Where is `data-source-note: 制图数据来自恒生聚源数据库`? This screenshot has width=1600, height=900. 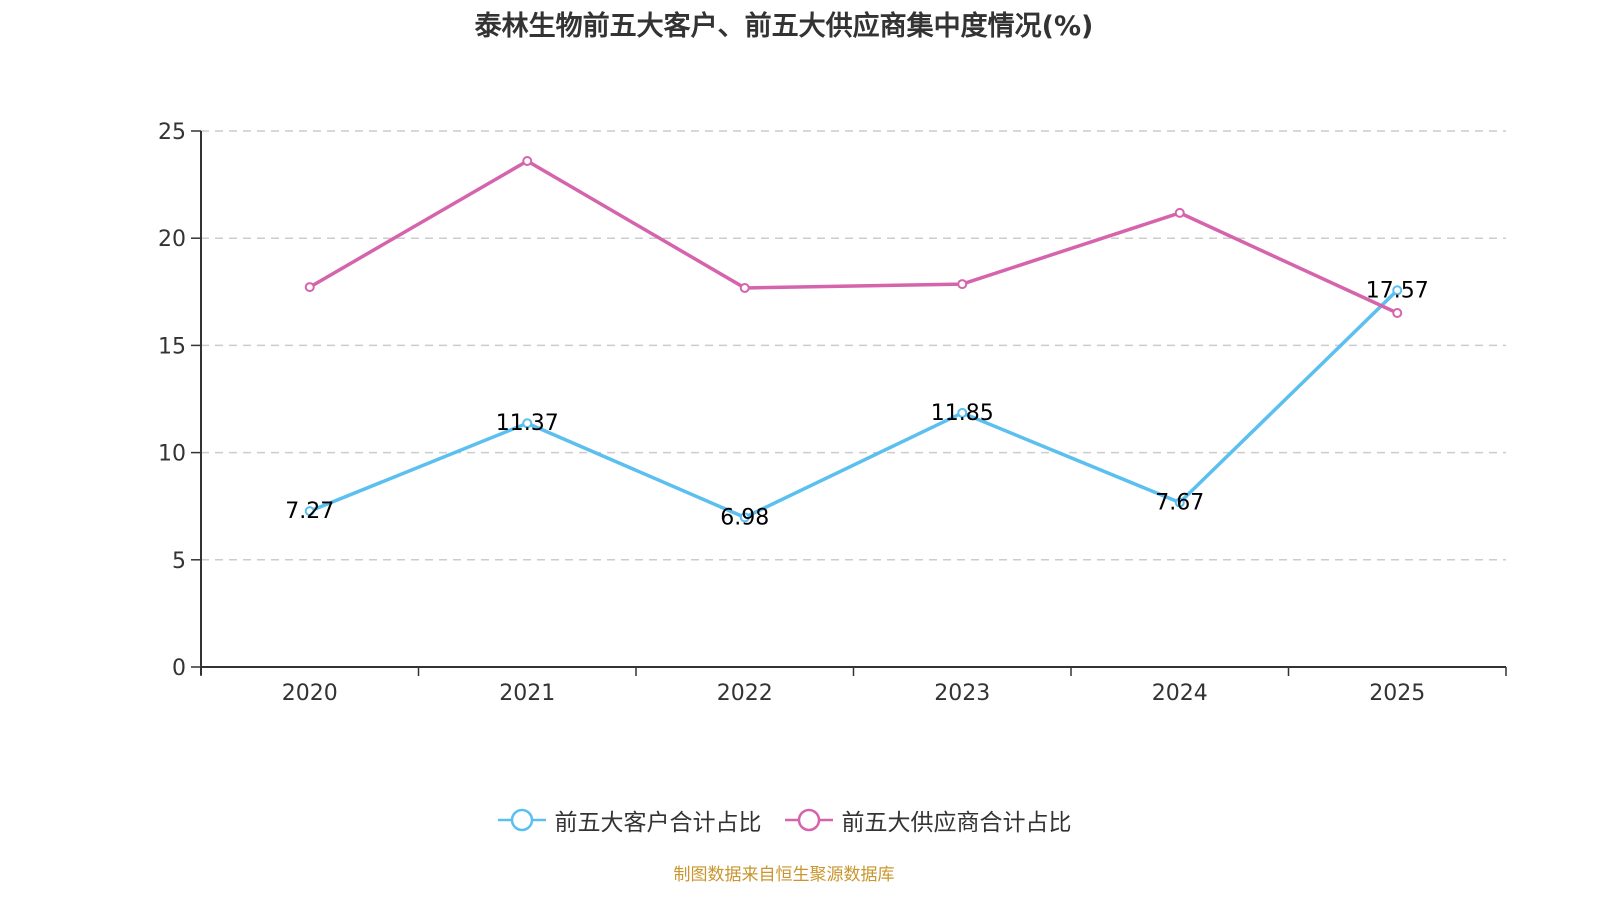
data-source-note: 制图数据来自恒生聚源数据库 is located at coordinates (784, 875).